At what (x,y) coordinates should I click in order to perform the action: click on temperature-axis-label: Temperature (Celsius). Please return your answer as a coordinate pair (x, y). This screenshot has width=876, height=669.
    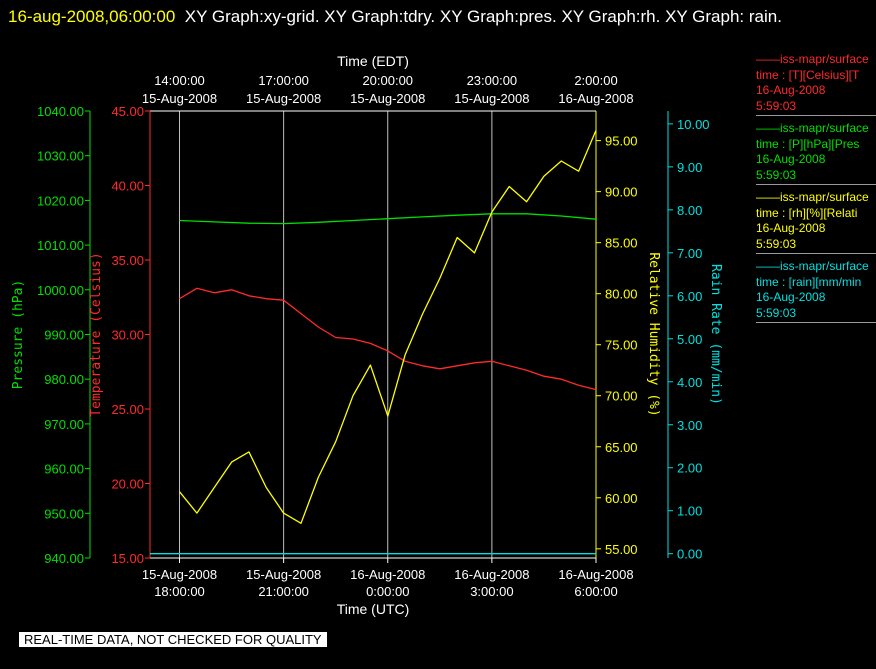
    Looking at the image, I should click on (96, 334).